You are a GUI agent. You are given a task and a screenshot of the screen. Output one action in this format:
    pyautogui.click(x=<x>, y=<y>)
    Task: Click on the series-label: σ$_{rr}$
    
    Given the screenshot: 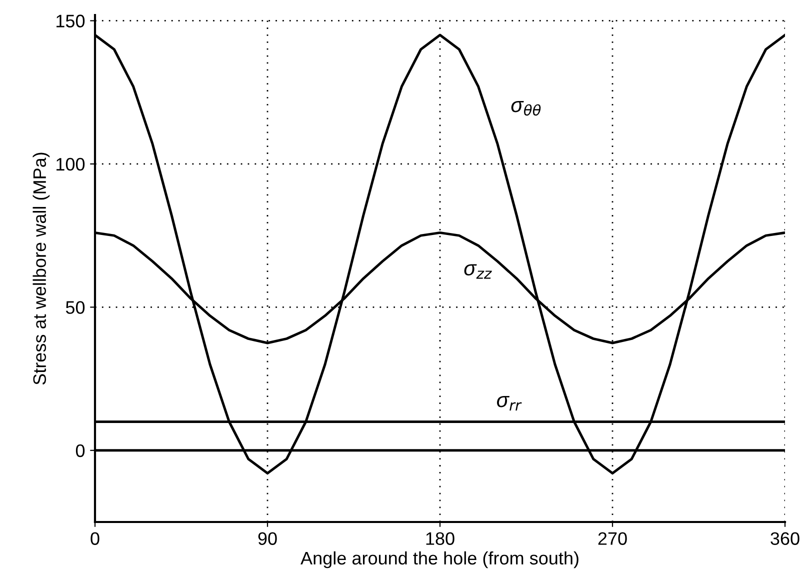 What is the action you would take?
    pyautogui.click(x=509, y=403)
    